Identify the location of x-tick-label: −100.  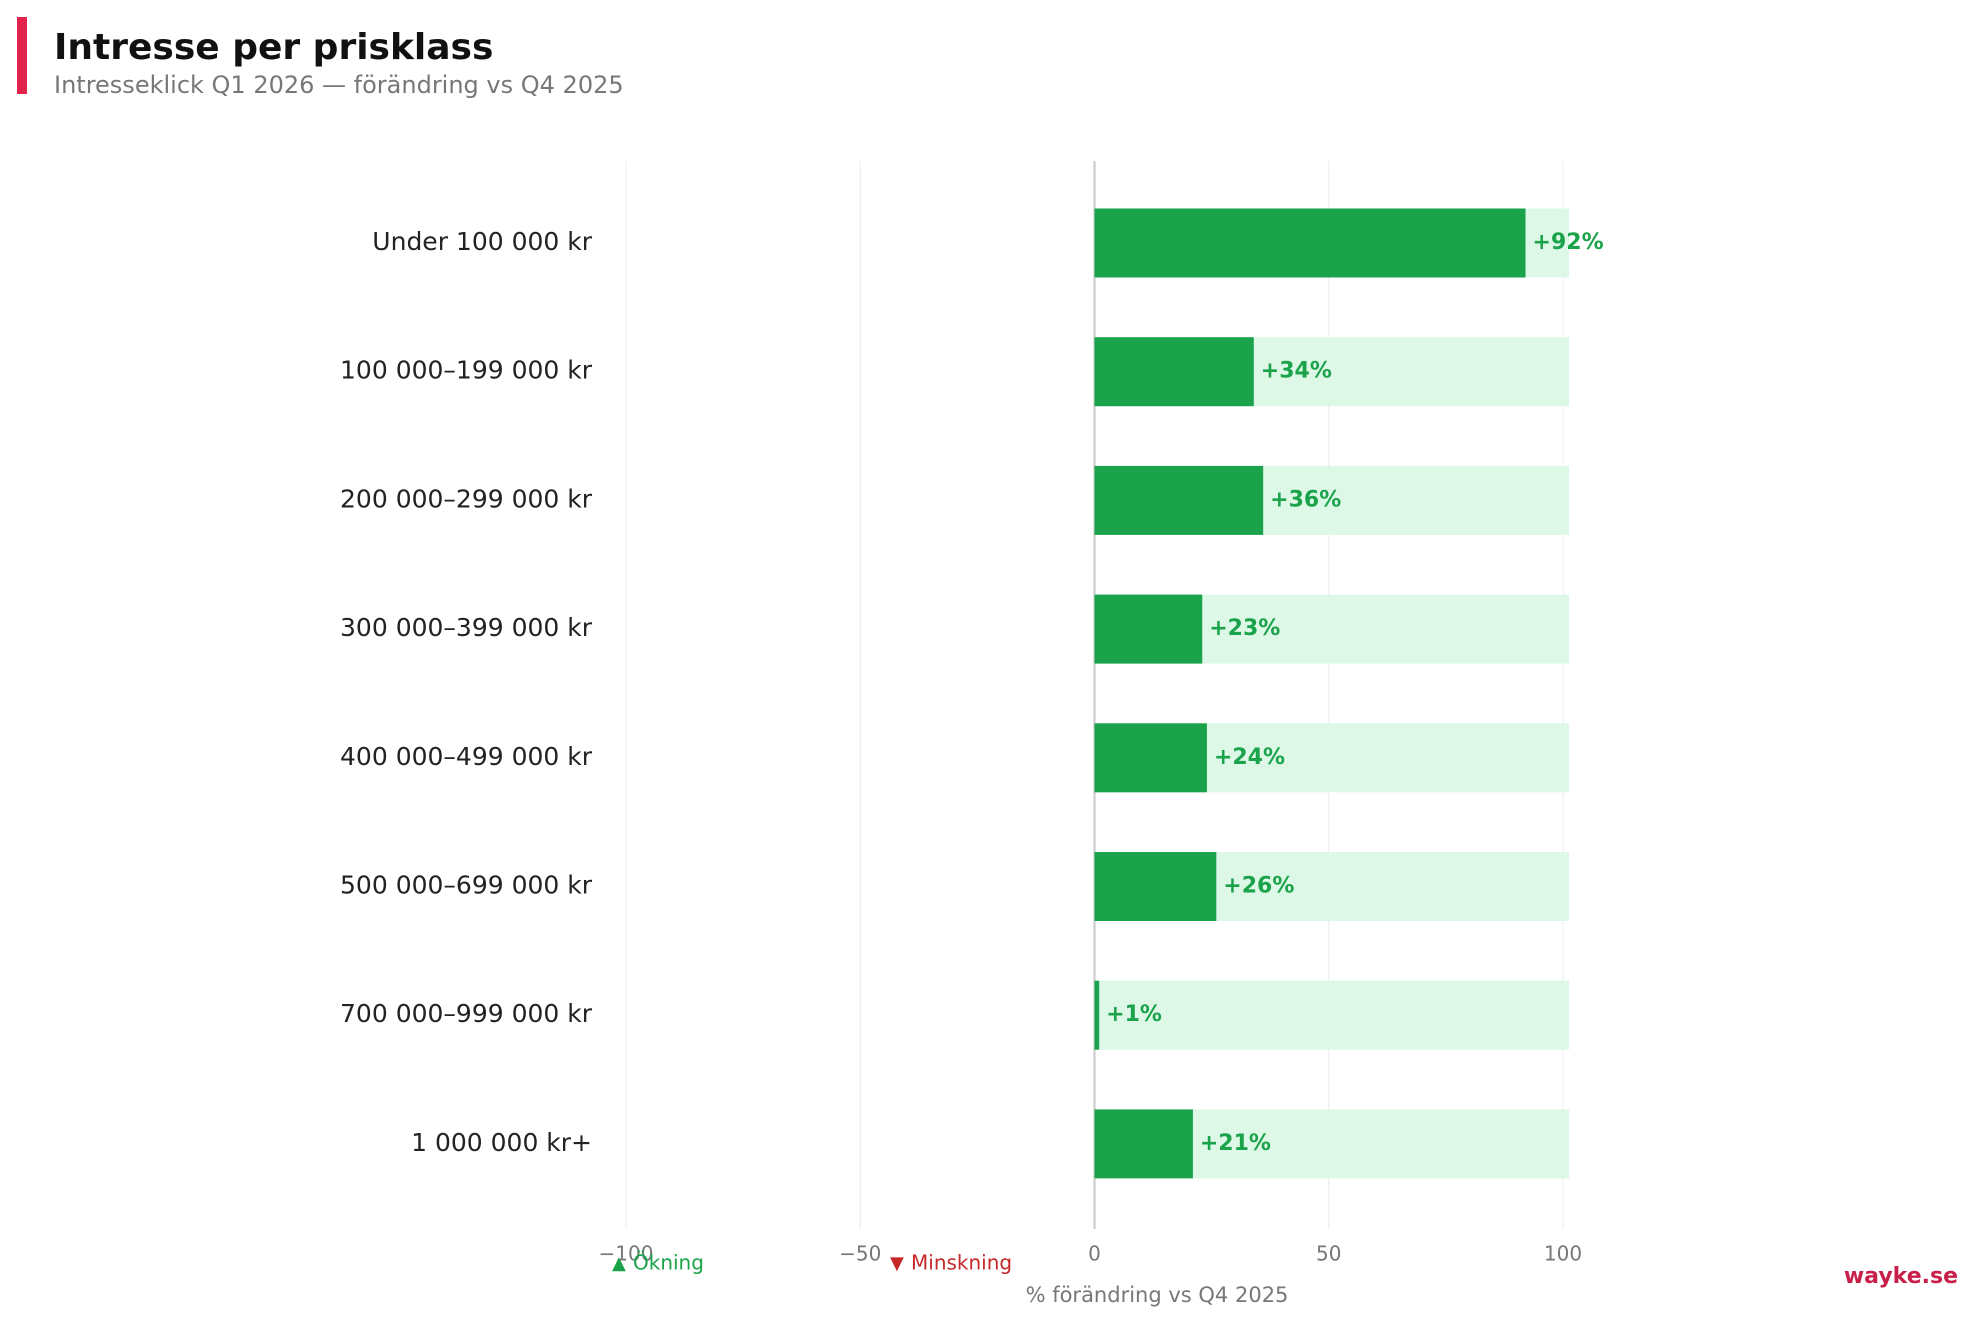
(626, 1254).